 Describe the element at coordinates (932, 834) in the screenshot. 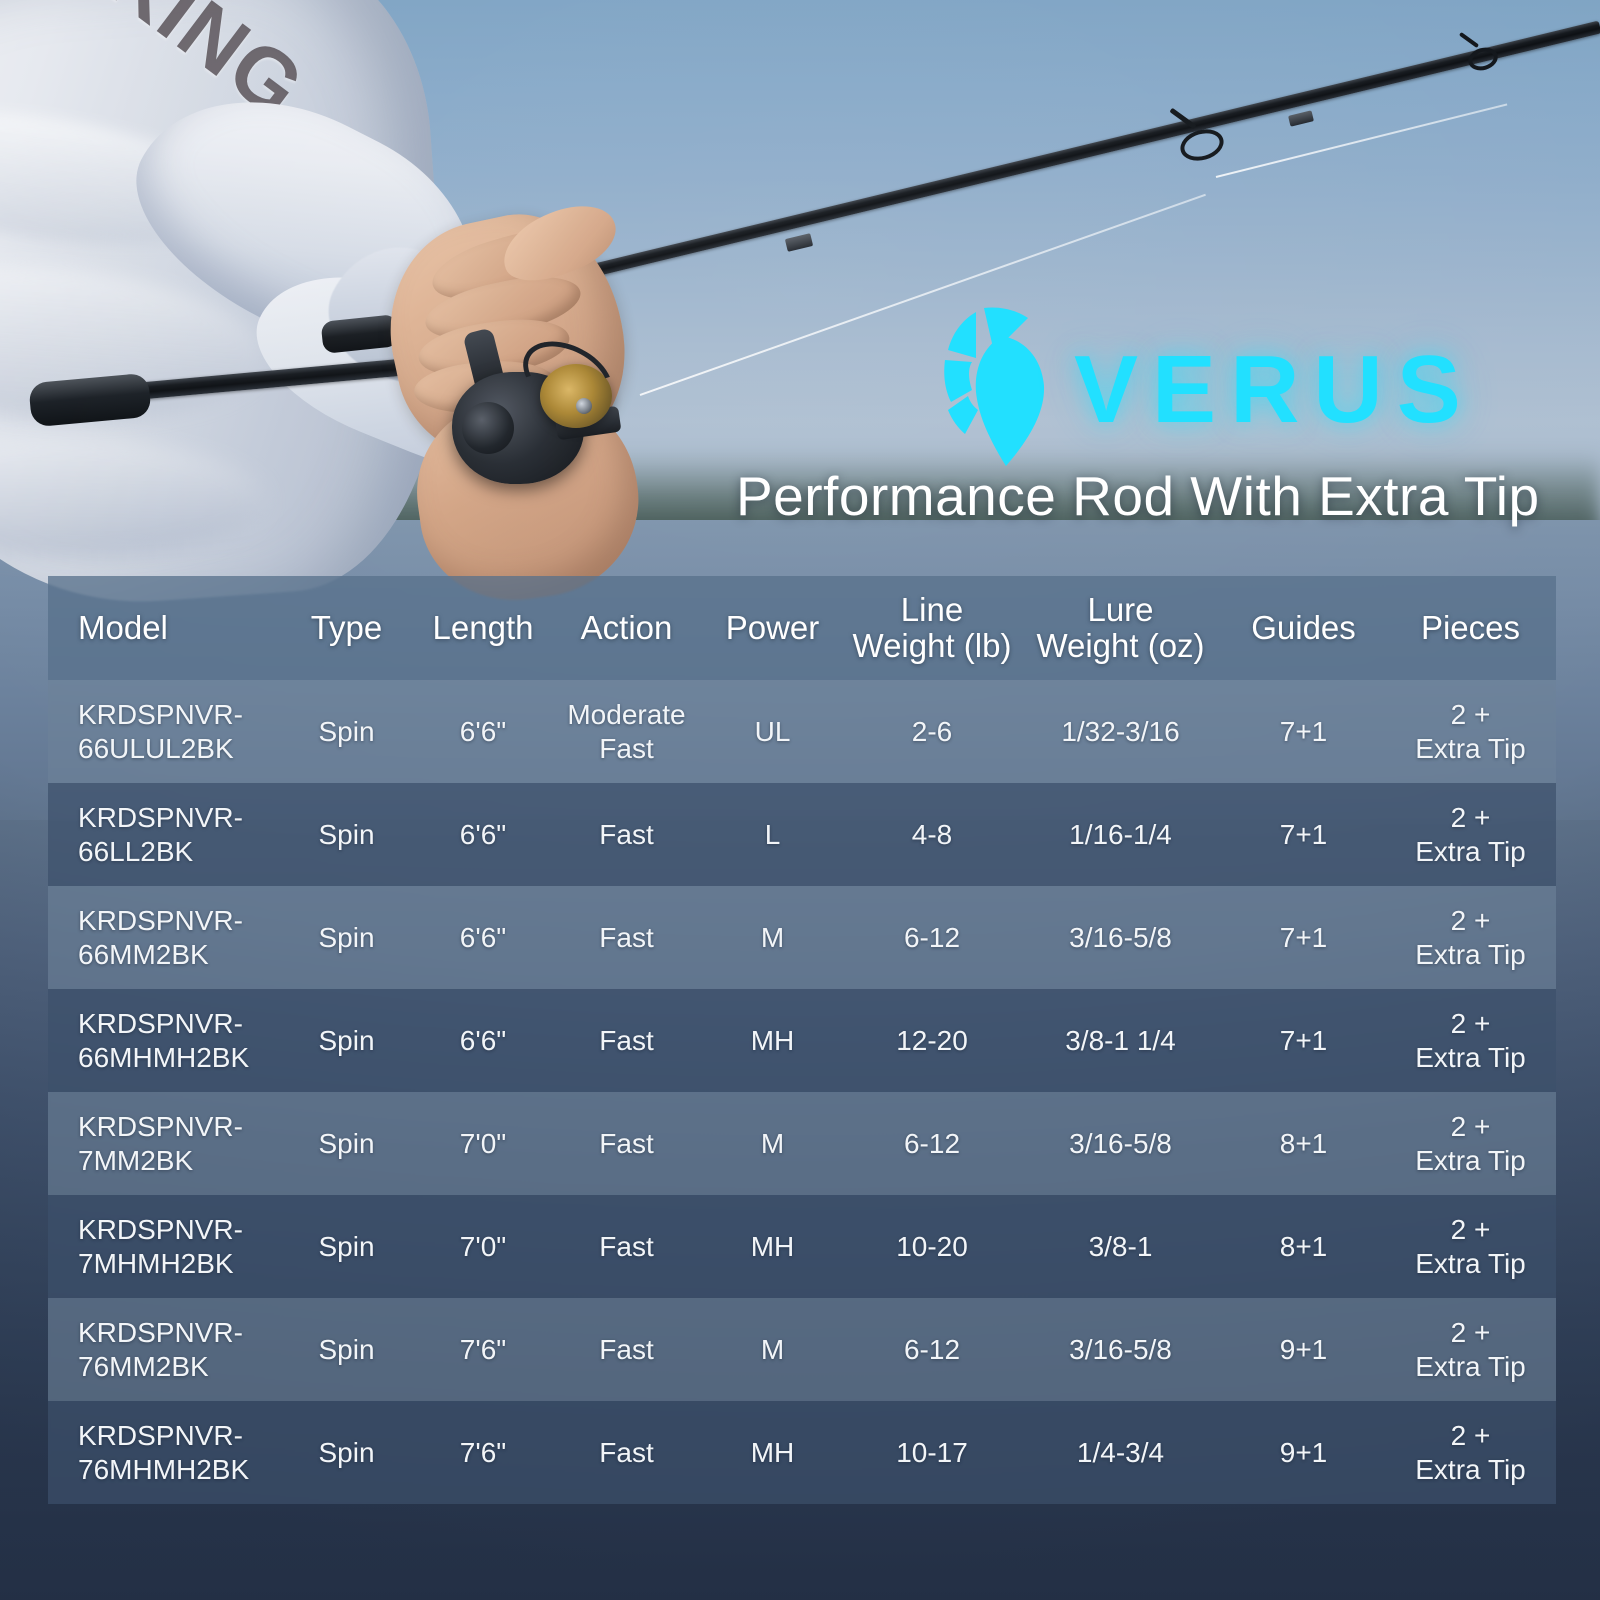

I see `cell-line-weight: 4-8` at that location.